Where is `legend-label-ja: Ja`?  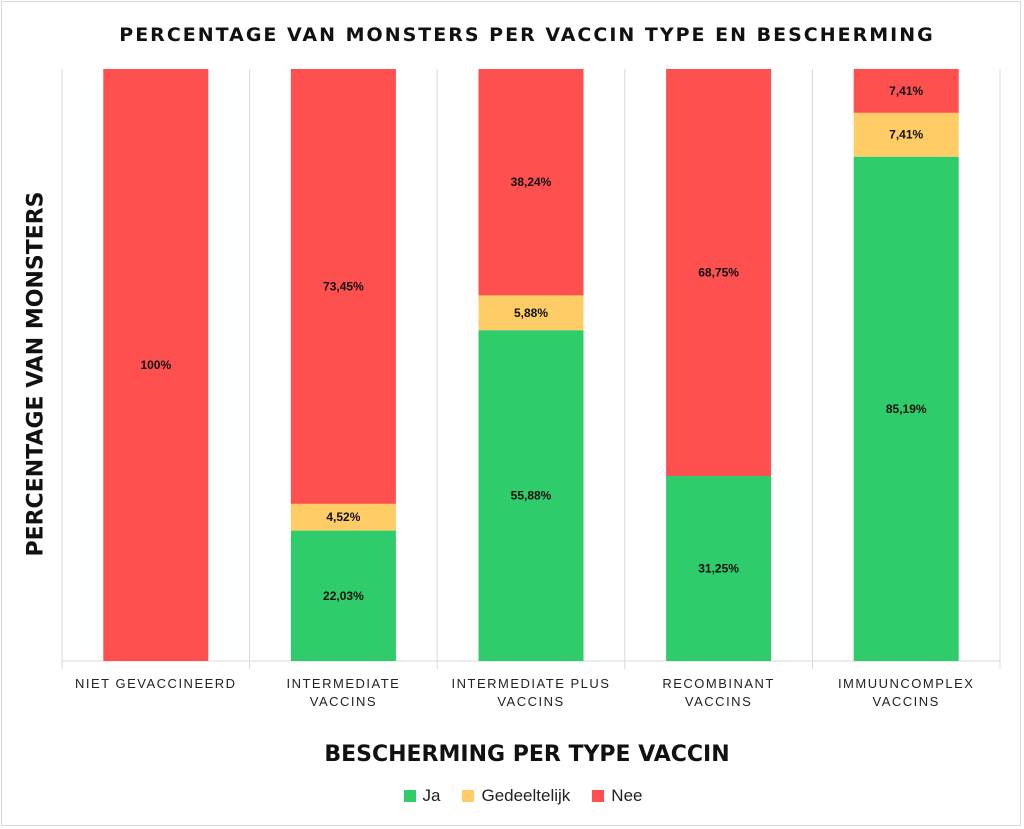
legend-label-ja: Ja is located at coordinates (431, 795).